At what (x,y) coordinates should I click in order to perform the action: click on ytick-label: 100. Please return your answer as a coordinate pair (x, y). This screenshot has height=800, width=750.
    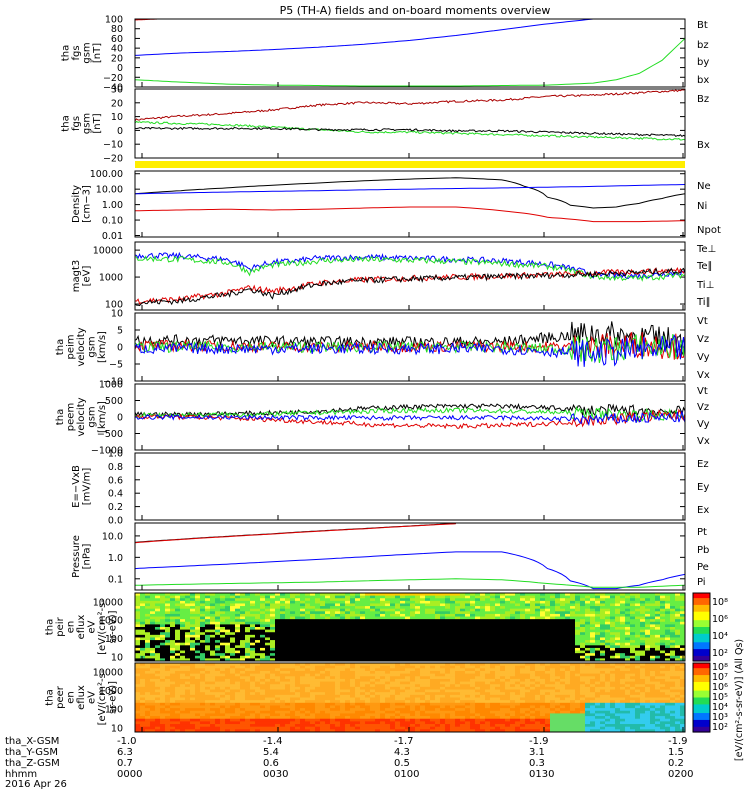
    Looking at the image, I should click on (114, 710).